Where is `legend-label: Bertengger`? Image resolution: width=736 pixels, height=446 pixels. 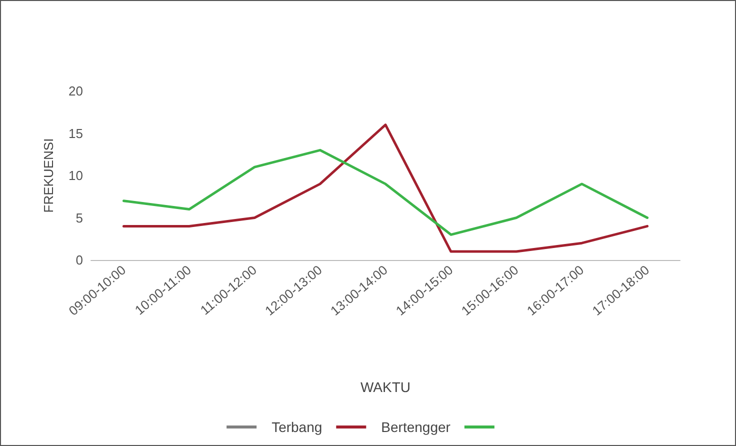 legend-label: Bertengger is located at coordinates (416, 427).